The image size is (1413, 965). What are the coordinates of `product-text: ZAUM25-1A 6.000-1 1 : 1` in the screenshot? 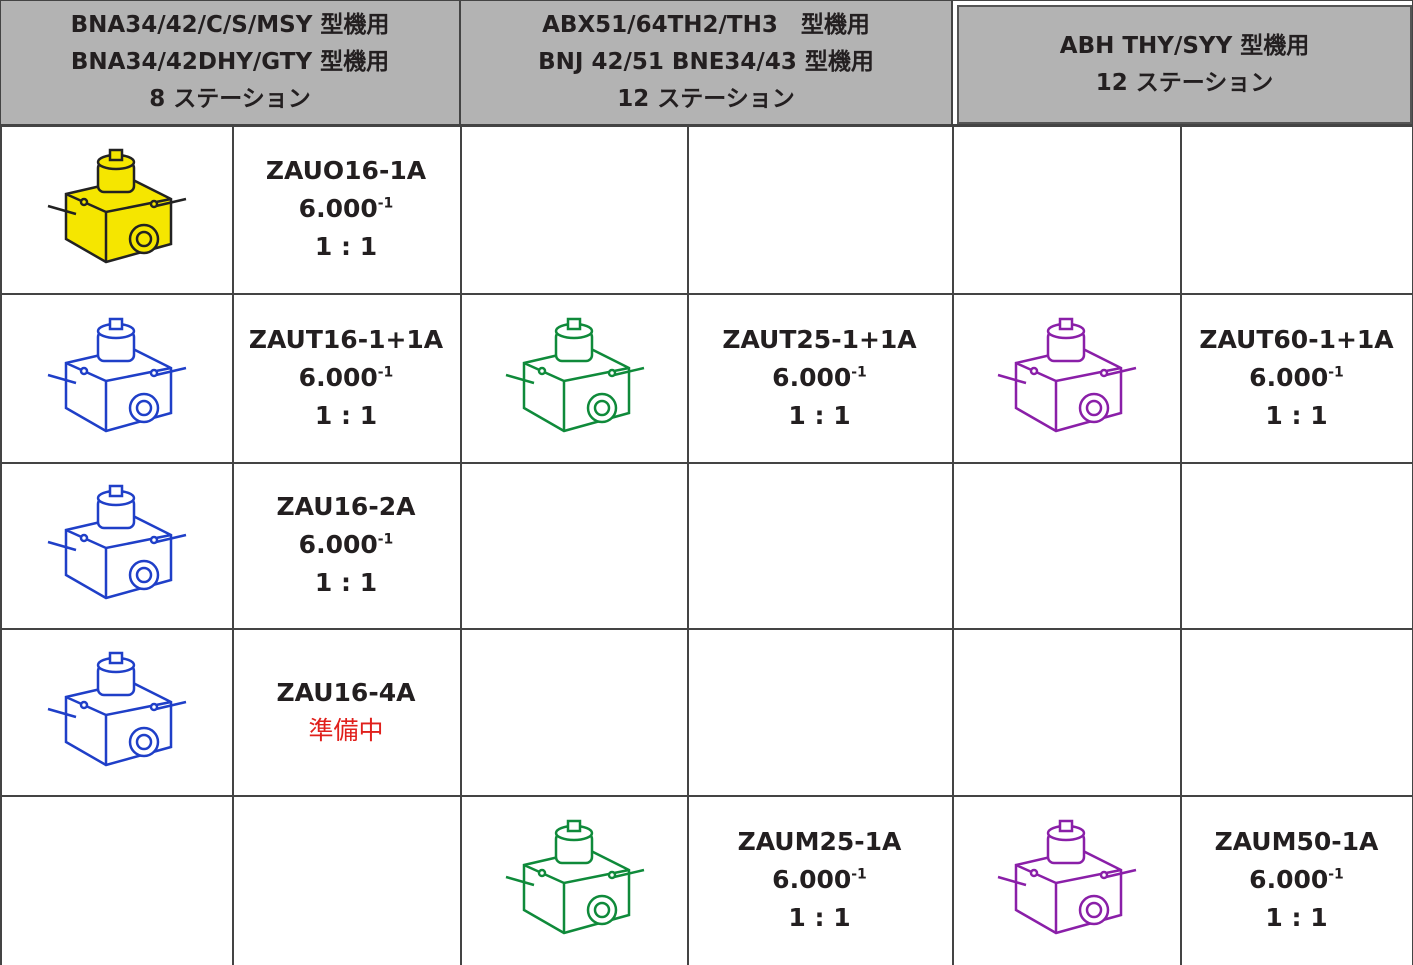 It's located at (819, 880).